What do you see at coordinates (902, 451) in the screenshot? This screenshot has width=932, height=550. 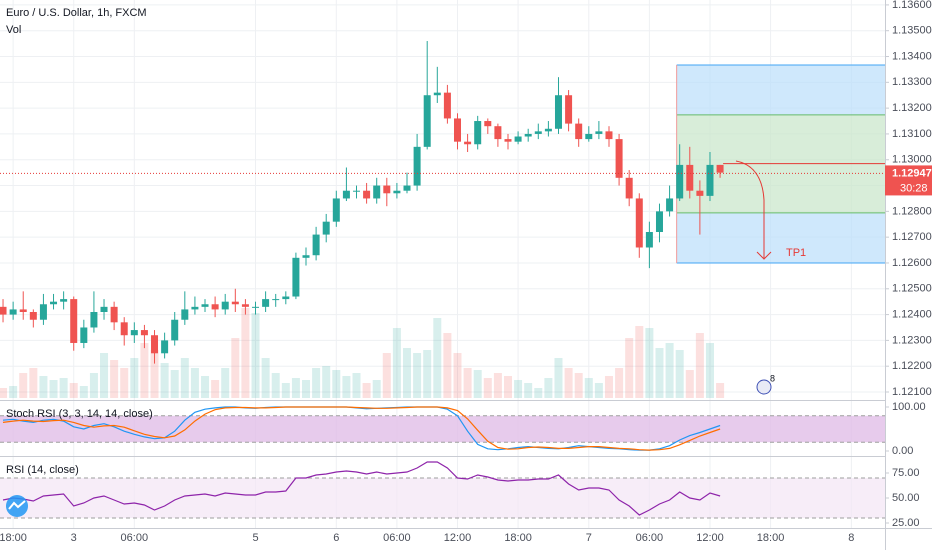 I see `y-tick-label: 0.00` at bounding box center [902, 451].